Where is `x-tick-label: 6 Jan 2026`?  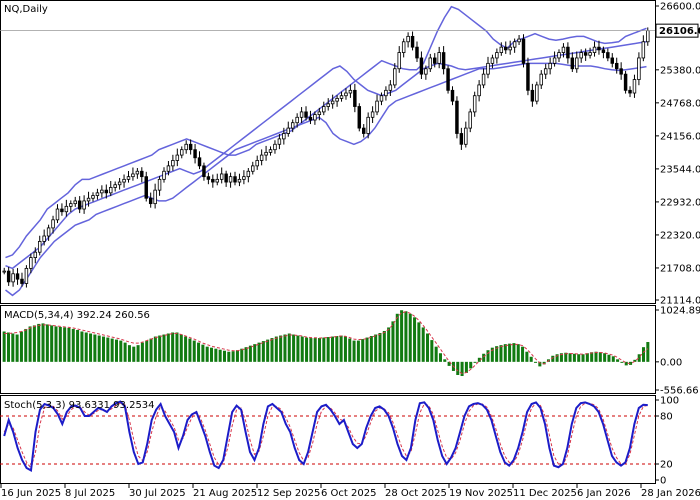 x-tick-label: 6 Jan 2026 is located at coordinates (604, 493).